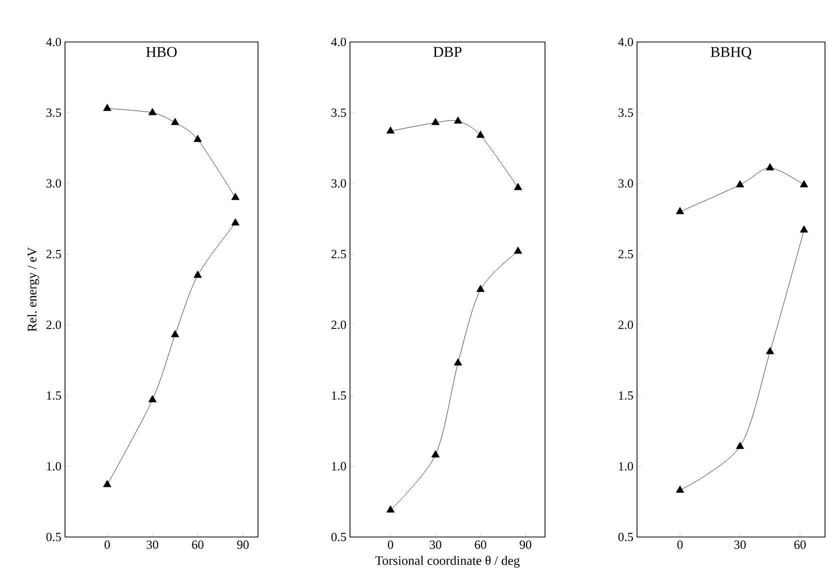 The width and height of the screenshot is (838, 577). What do you see at coordinates (33, 289) in the screenshot?
I see `y-axis-title: Rel. energy / eV` at bounding box center [33, 289].